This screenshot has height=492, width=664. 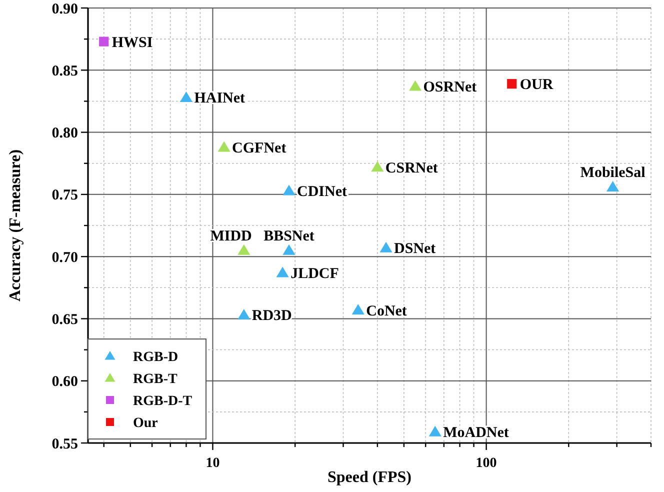 I want to click on annotation: MobileSal, so click(x=613, y=172).